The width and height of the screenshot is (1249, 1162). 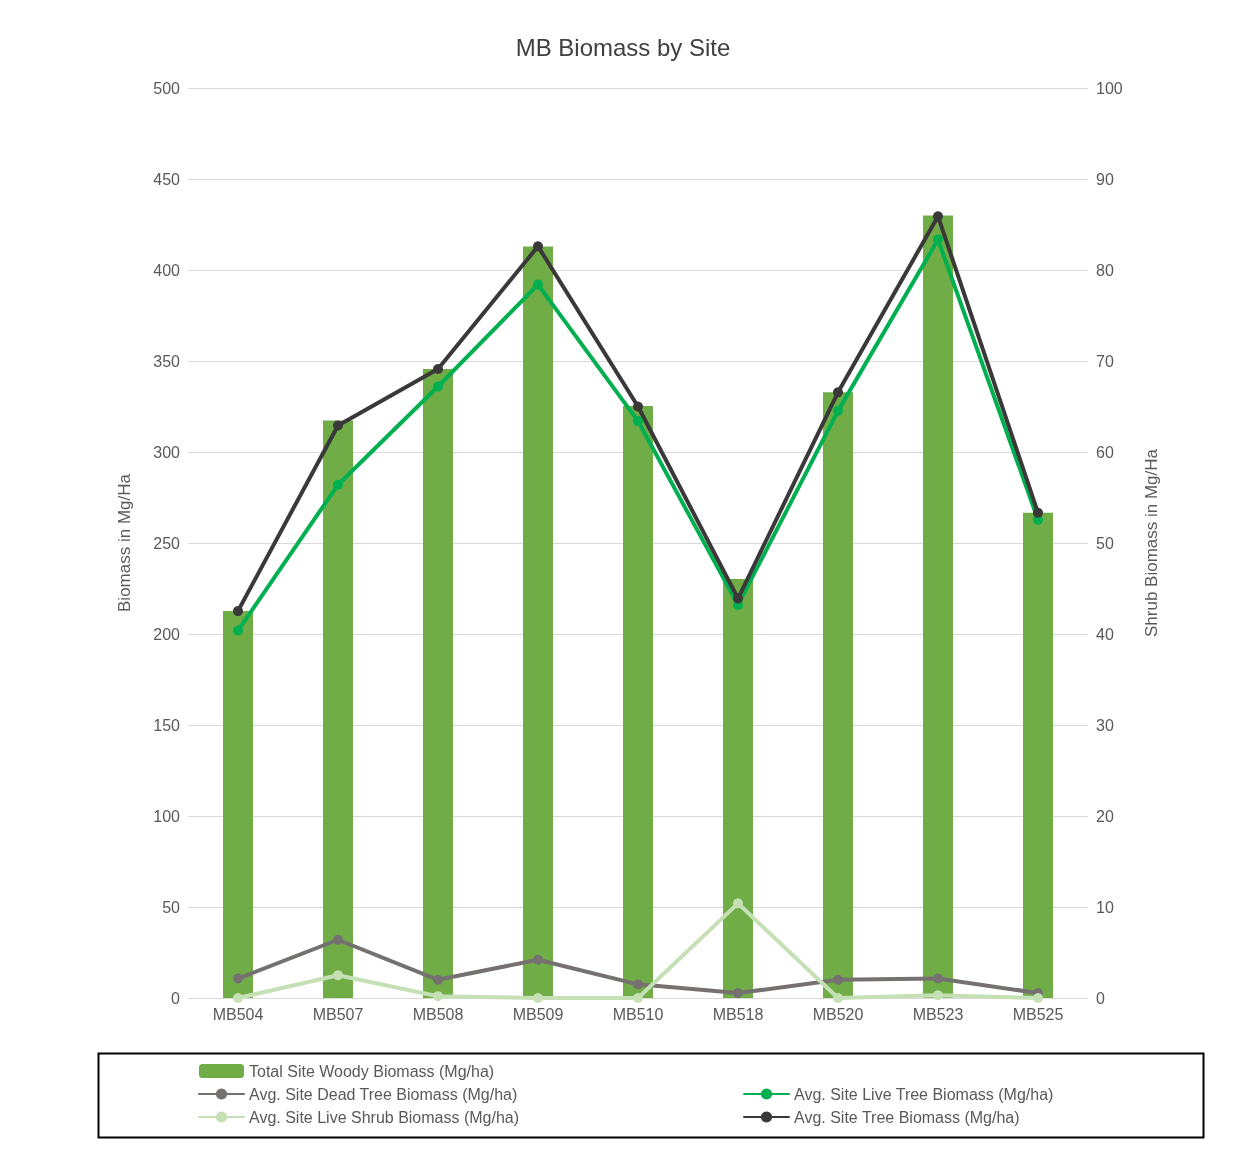 I want to click on chart-title: MB Biomass by Site, so click(x=623, y=47).